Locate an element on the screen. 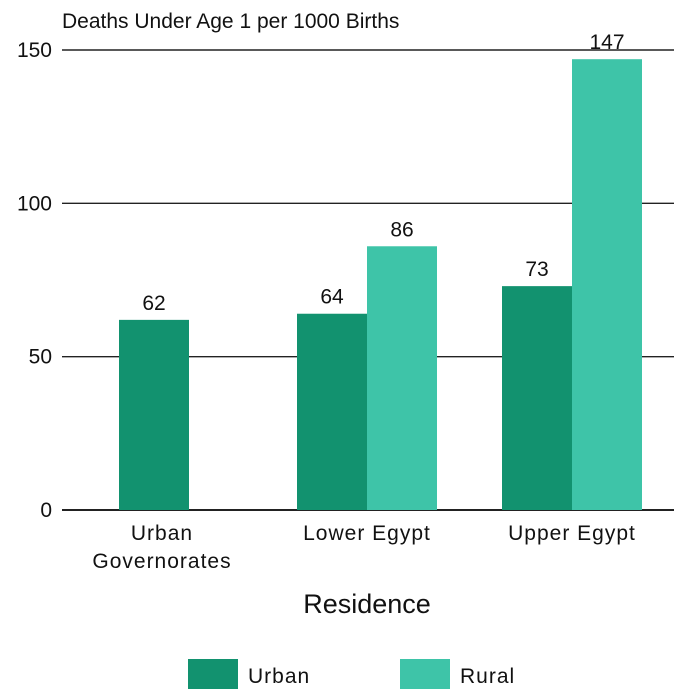 The width and height of the screenshot is (674, 691). x-axis-categories: Urban Governorates Lower Egypt Upper Egypt is located at coordinates (364, 547).